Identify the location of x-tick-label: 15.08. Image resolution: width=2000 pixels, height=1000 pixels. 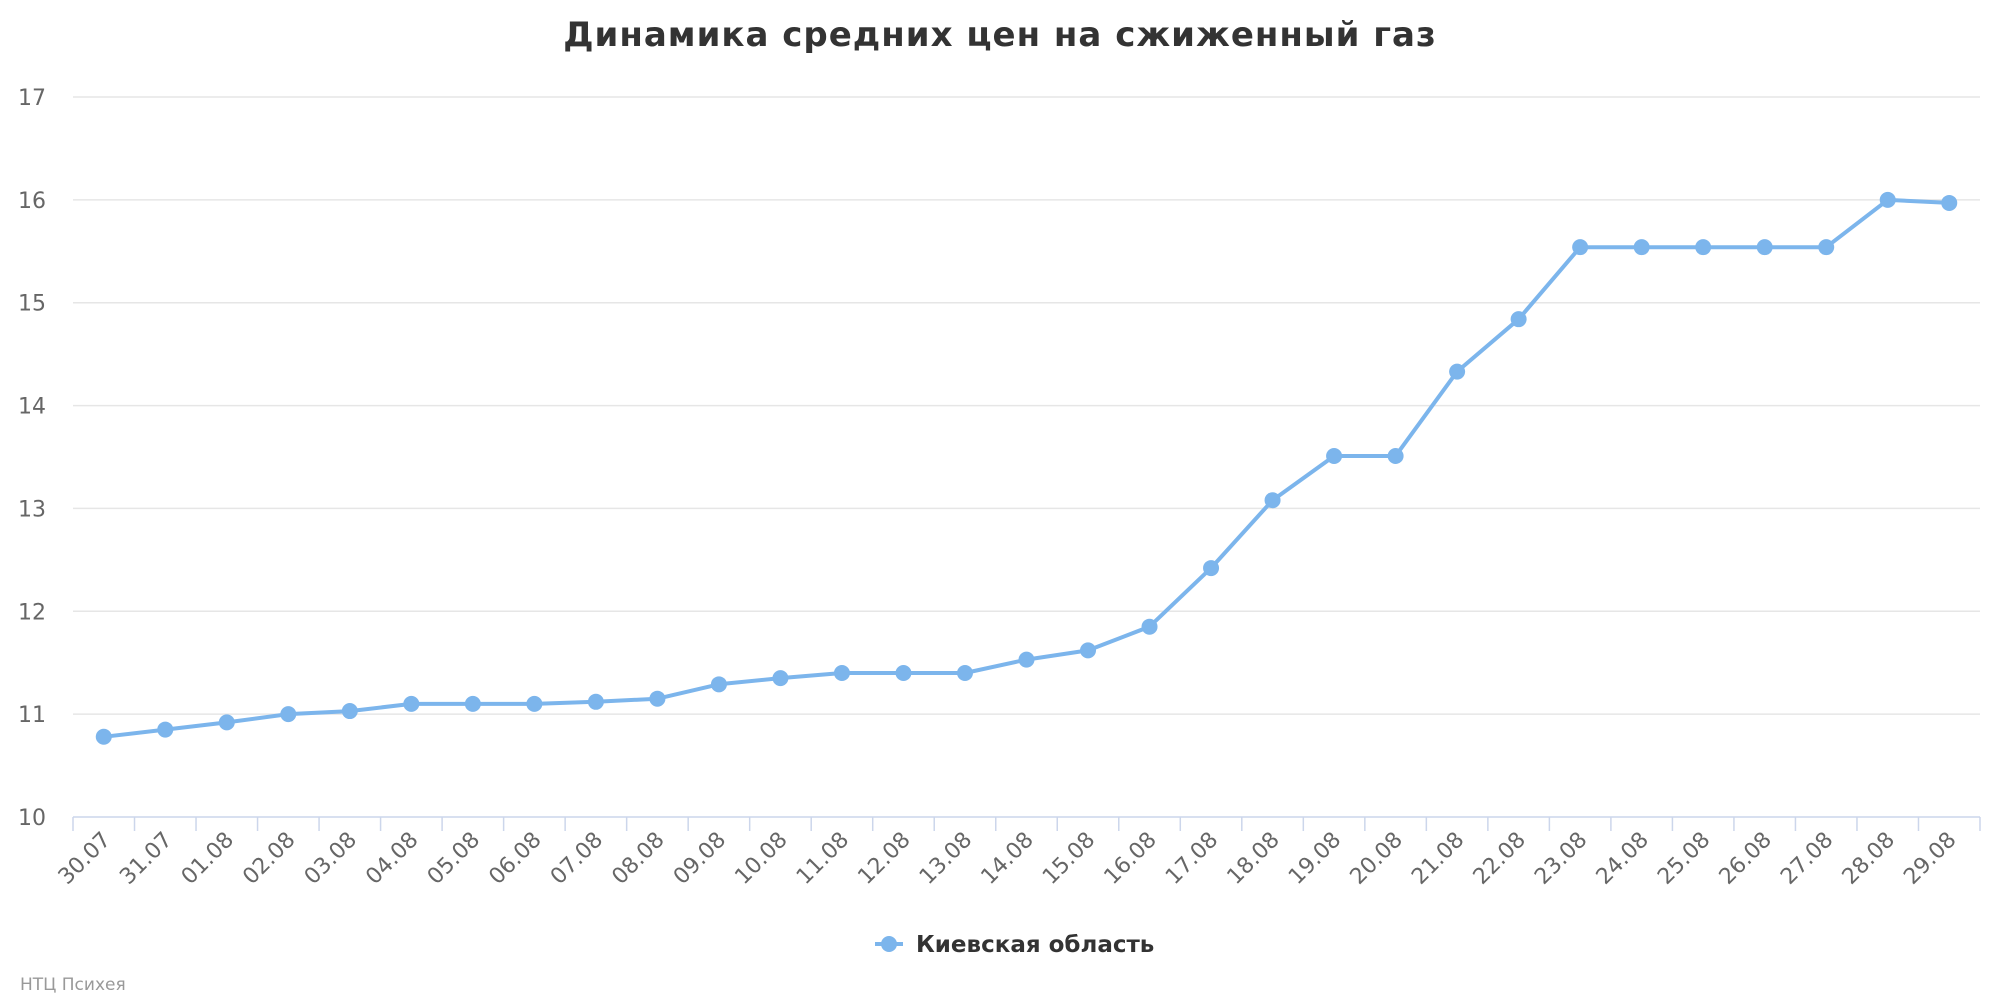
(1069, 859).